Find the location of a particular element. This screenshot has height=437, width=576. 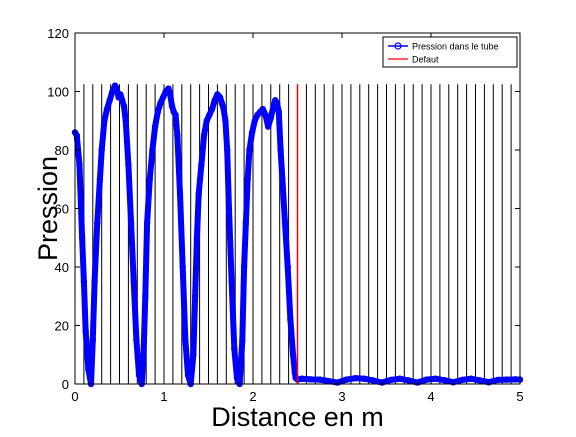

y-tick-label: 20 is located at coordinates (62, 326).